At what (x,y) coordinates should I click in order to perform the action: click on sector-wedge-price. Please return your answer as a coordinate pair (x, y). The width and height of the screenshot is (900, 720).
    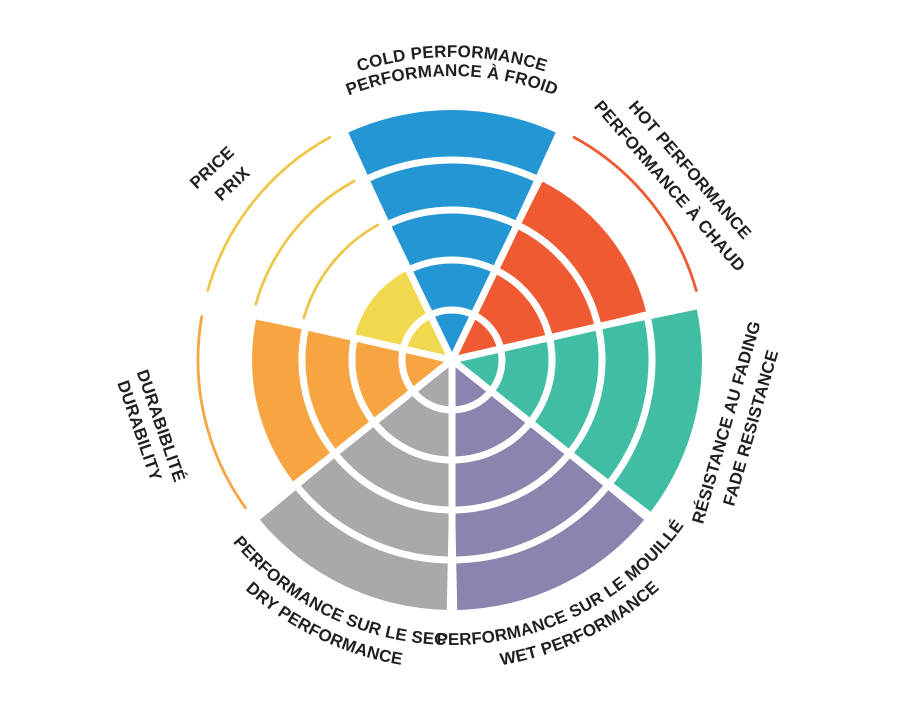
    Looking at the image, I should click on (403, 315).